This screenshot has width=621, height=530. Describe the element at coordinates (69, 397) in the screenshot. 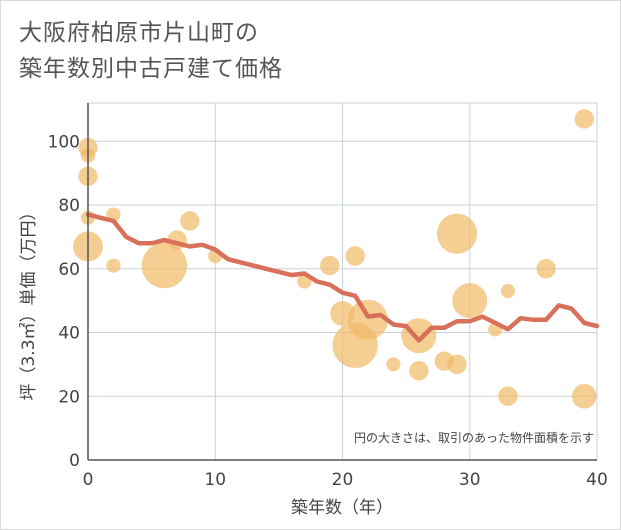

I see `y-tick-label: 20` at that location.